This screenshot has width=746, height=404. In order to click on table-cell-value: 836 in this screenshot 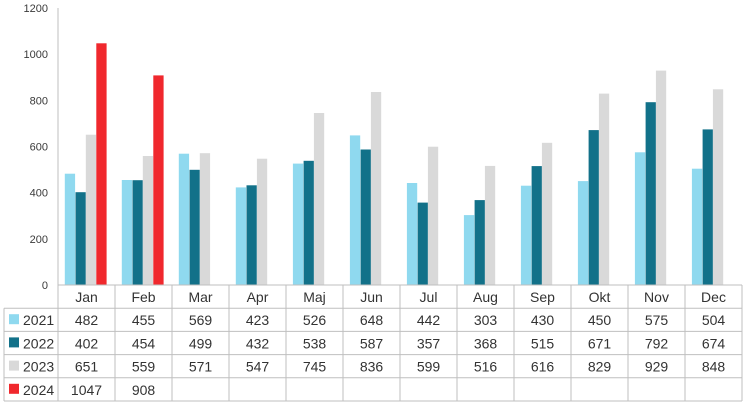, I will do `click(372, 367)`.